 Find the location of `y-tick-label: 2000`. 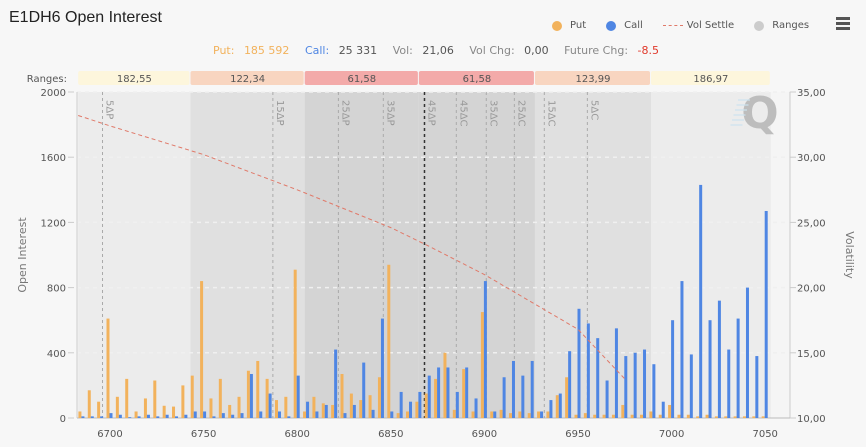

y-tick-label: 2000 is located at coordinates (53, 93).